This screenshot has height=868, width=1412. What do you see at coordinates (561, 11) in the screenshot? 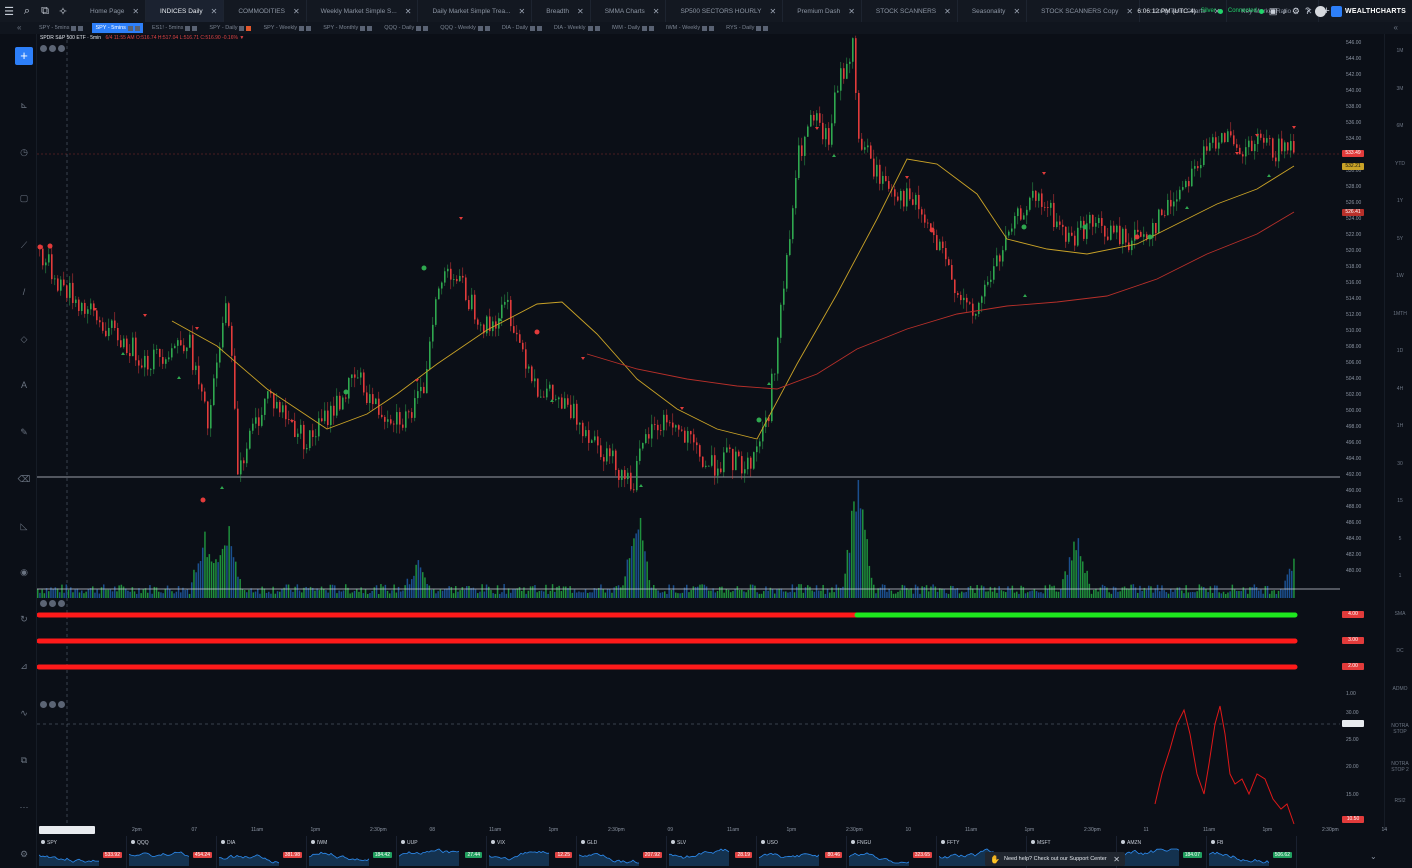
I see `workspace-tab: Breadth ✕` at bounding box center [561, 11].